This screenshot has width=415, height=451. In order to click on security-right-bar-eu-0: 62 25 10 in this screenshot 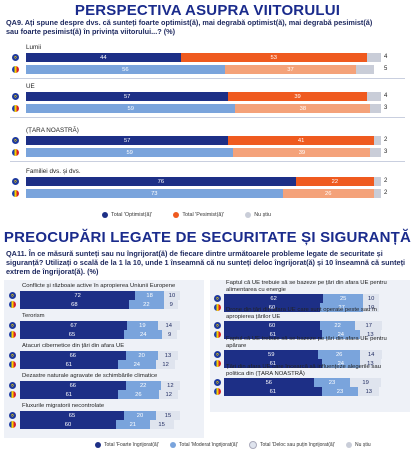, I will do `click(304, 298)`.